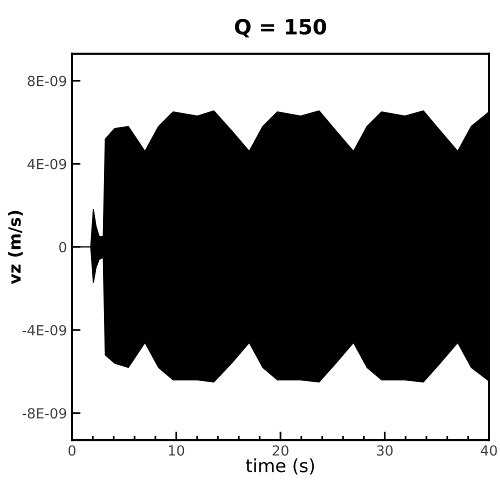 This screenshot has height=489, width=500. What do you see at coordinates (15, 247) in the screenshot?
I see `y-axis-title: vz (m/s)` at bounding box center [15, 247].